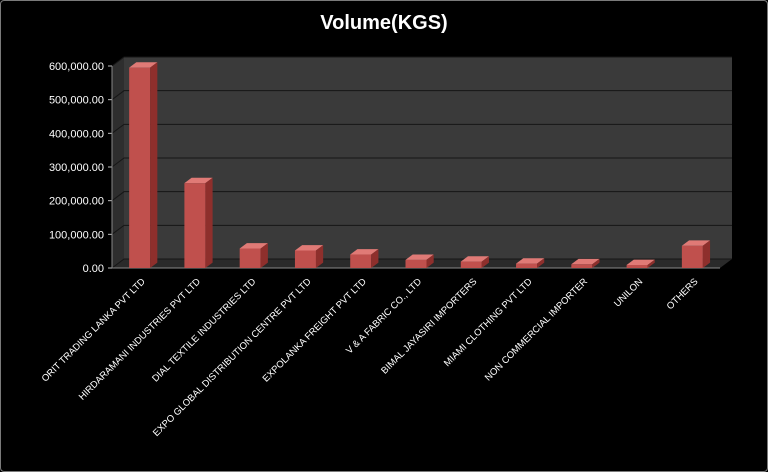 The image size is (768, 472). Describe the element at coordinates (628, 292) in the screenshot. I see `x-tick-label: UNILON` at that location.